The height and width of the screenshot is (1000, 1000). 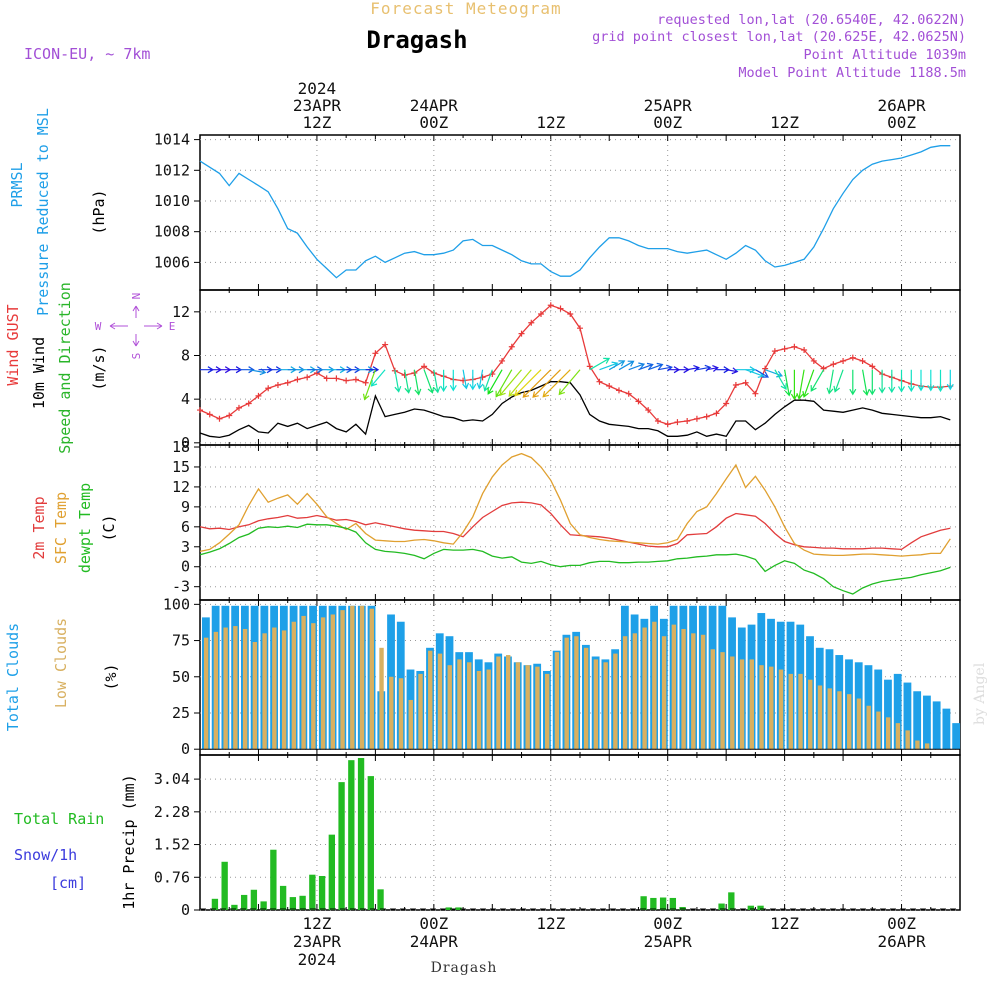 I want to click on total-clouds-label: Total Clouds, so click(x=13, y=677).